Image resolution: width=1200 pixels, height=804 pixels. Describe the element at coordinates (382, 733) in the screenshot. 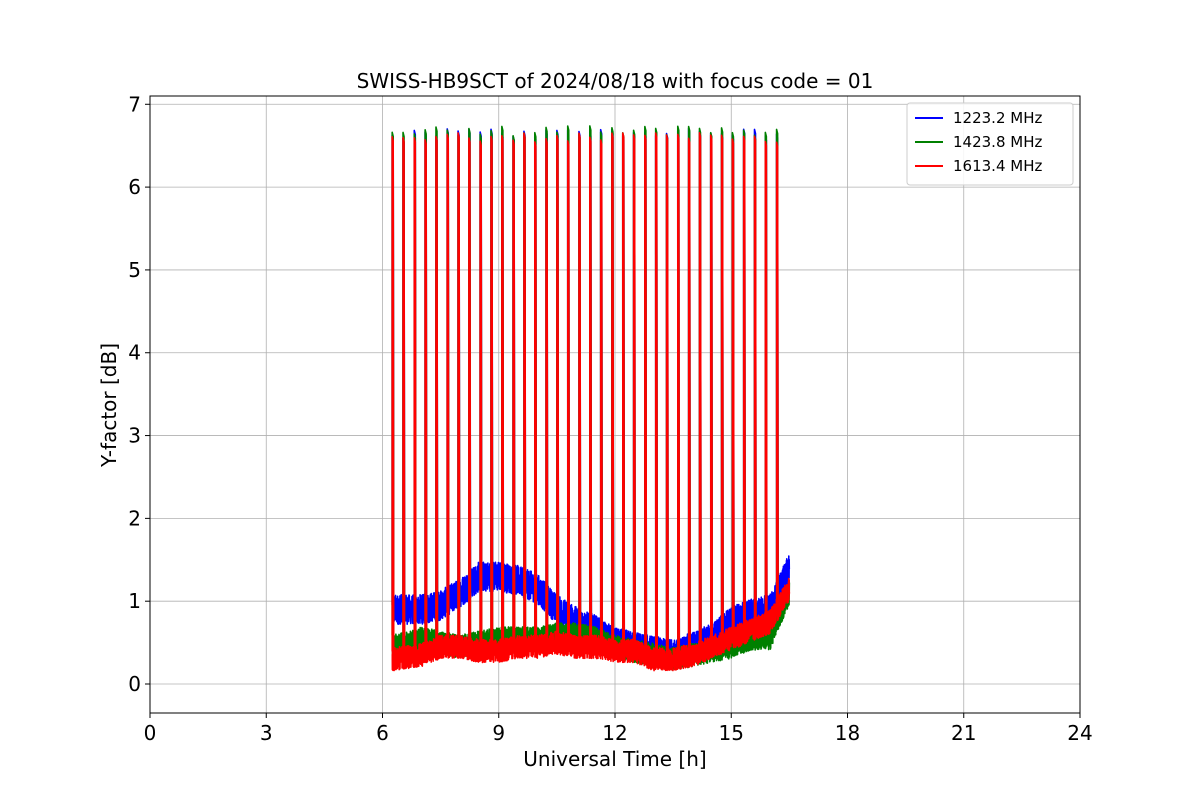

I see `x-tick-label: 6` at that location.